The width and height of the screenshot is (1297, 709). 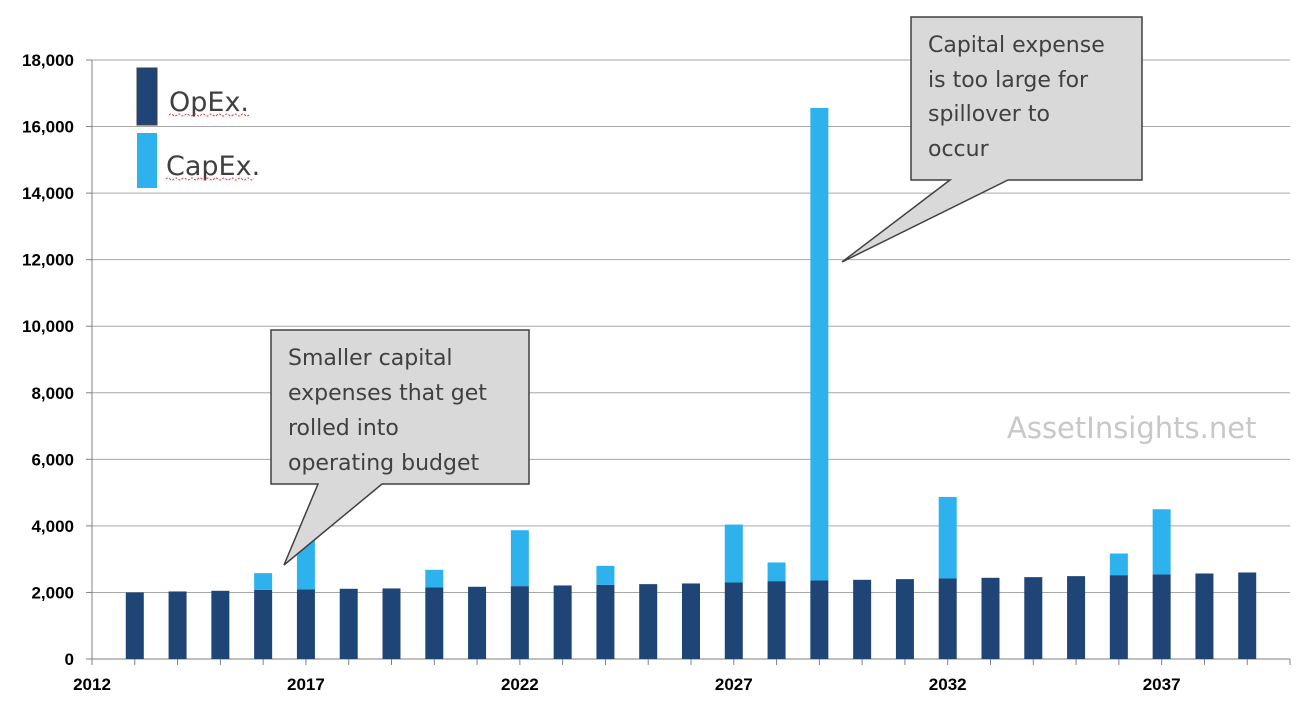 What do you see at coordinates (776, 572) in the screenshot?
I see `bar-capex-2028` at bounding box center [776, 572].